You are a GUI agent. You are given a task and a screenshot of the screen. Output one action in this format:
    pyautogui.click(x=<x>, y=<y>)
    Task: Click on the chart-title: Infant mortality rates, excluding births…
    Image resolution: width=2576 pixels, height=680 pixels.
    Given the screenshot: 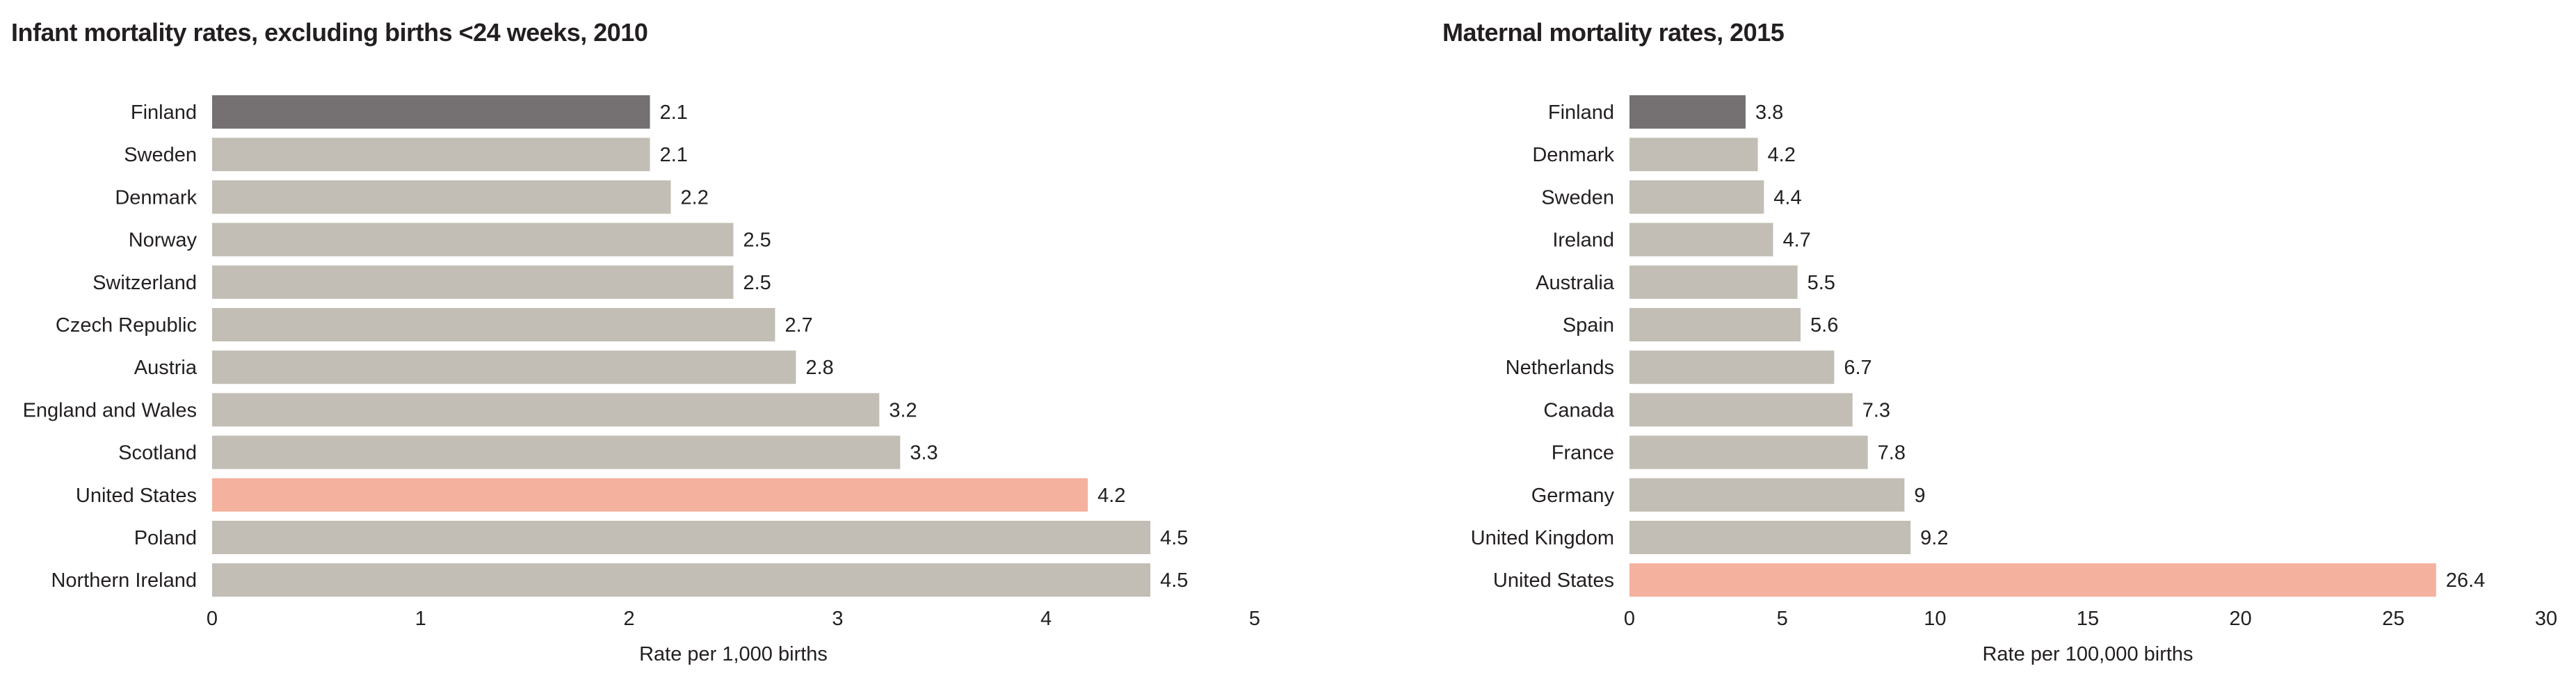 What is the action you would take?
    pyautogui.click(x=330, y=32)
    